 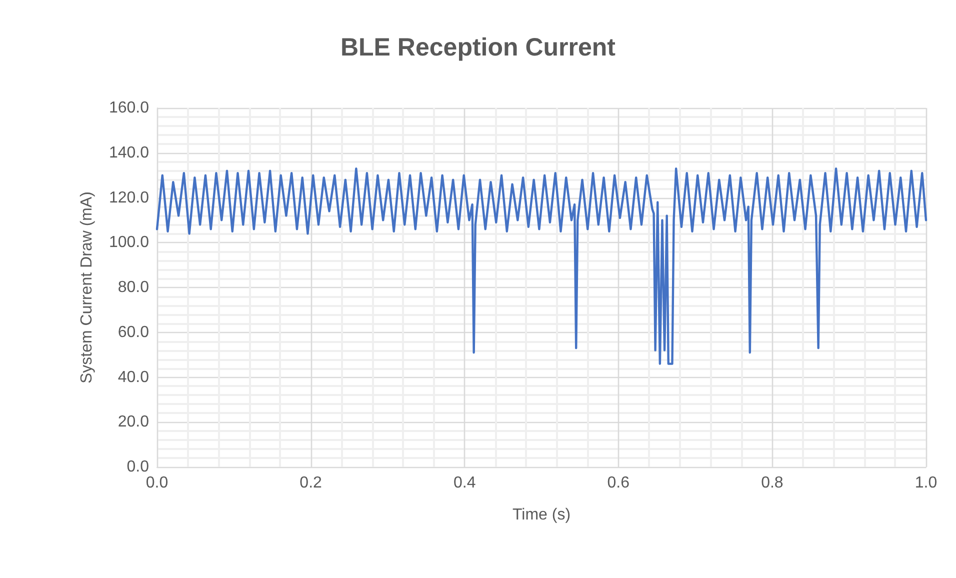 What do you see at coordinates (129, 197) in the screenshot?
I see `y-tick-label: 120.0` at bounding box center [129, 197].